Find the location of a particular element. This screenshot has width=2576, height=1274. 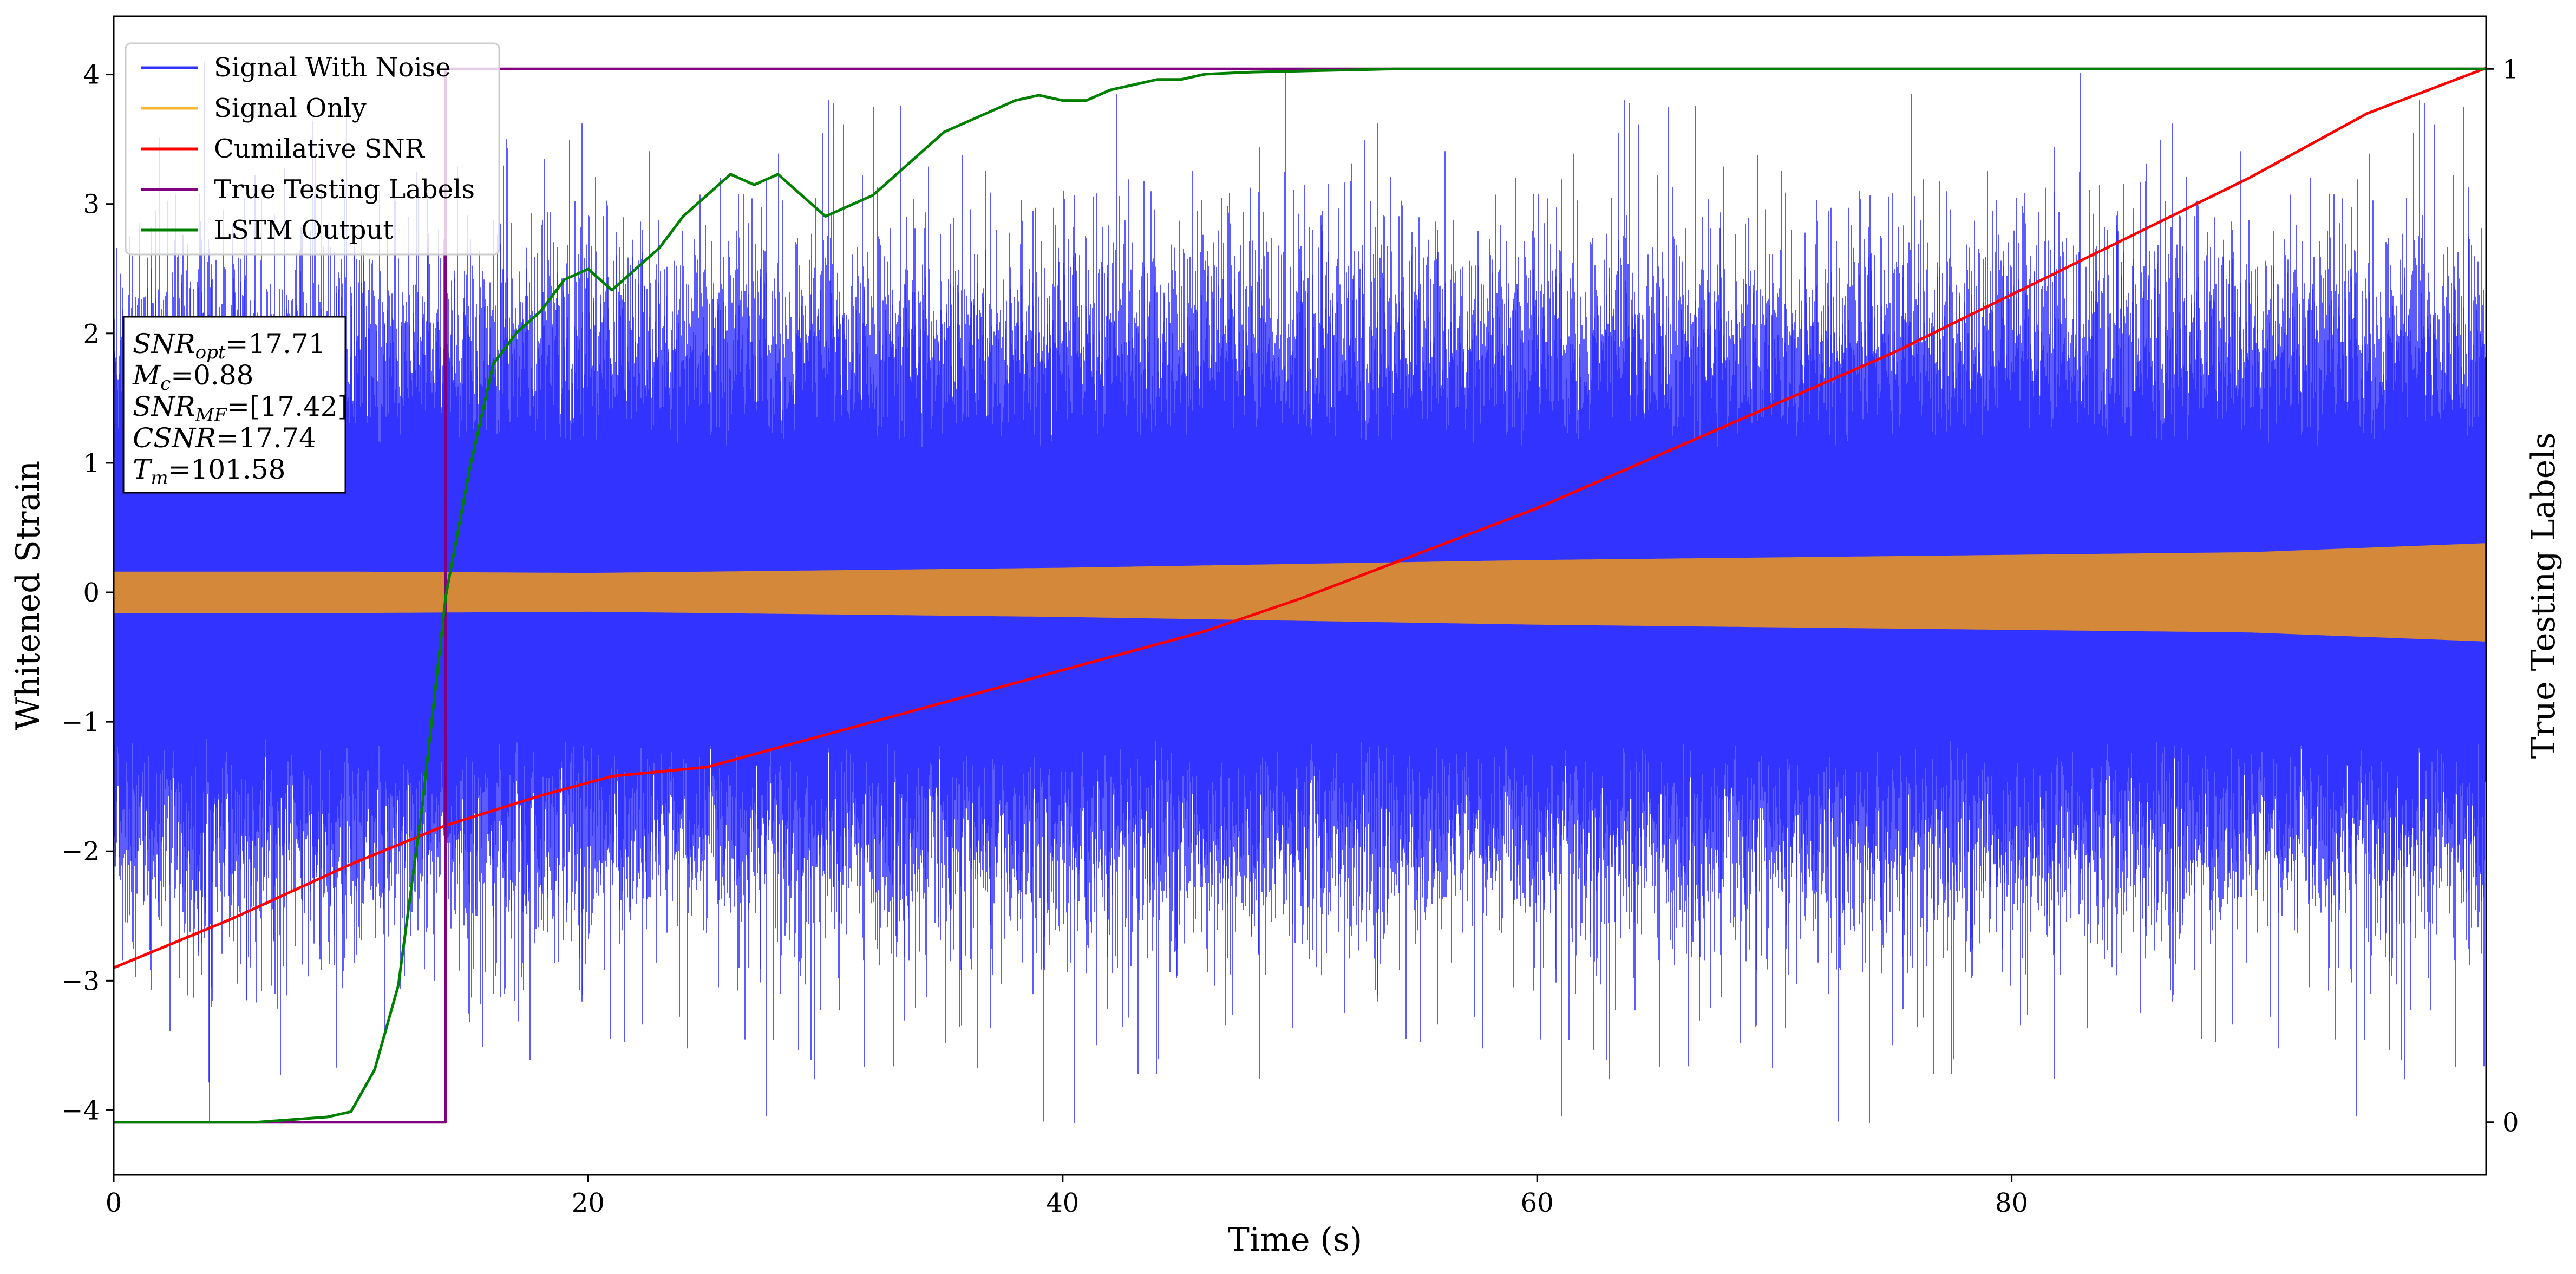

info-line: SNRMF=[17.42] is located at coordinates (240, 408).